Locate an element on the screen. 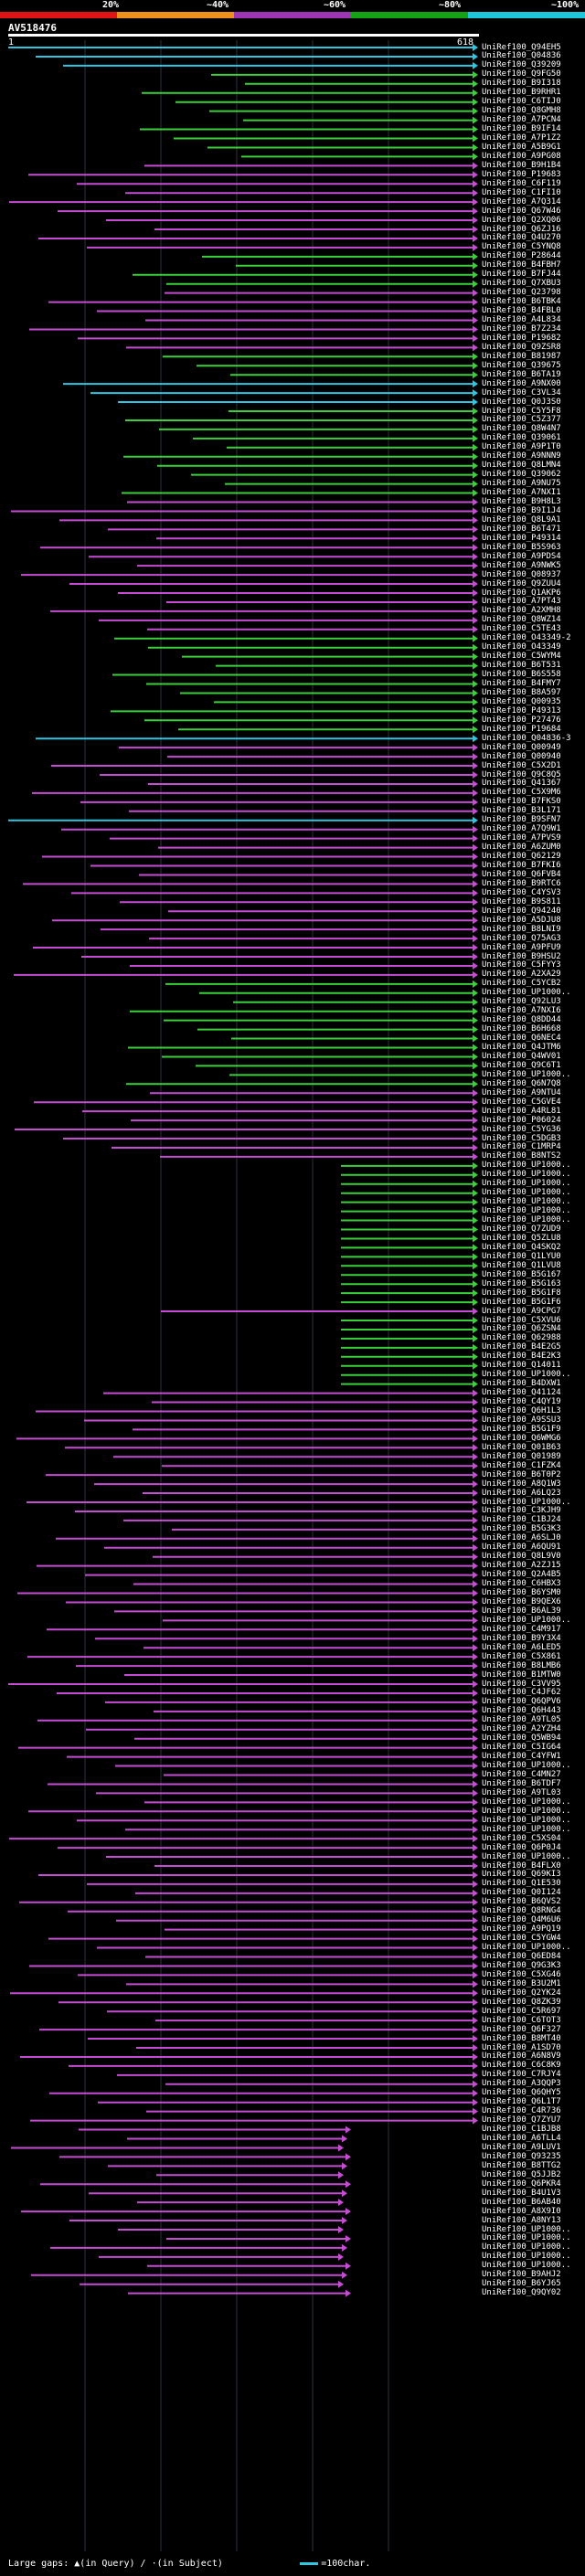 The image size is (585, 2576). hit-label: UniRef100_Q39061 is located at coordinates (521, 438).